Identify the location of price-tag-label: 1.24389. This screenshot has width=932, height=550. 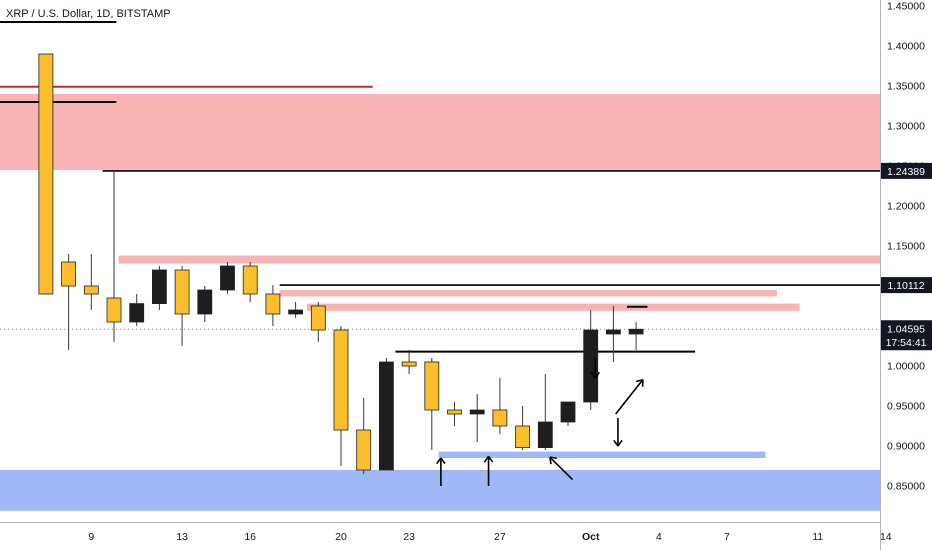
(906, 172).